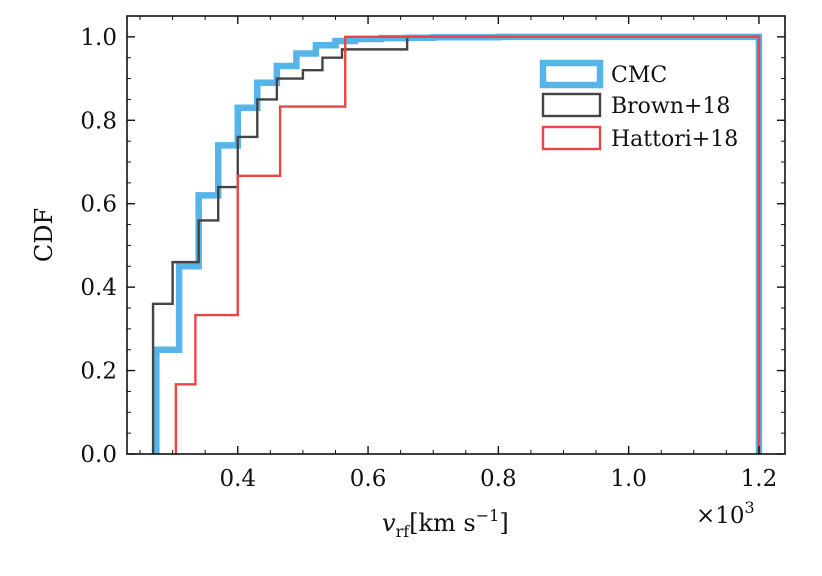 Image resolution: width=822 pixels, height=576 pixels. I want to click on x-tick-label: 0.8, so click(498, 479).